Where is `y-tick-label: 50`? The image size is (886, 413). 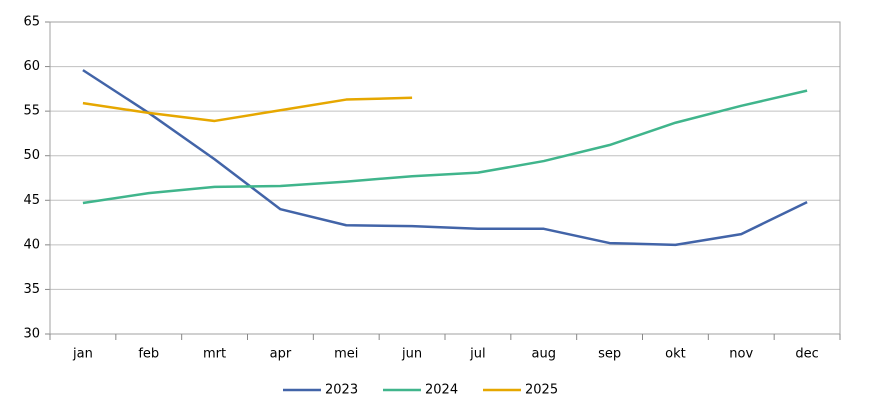 y-tick-label: 50 is located at coordinates (31, 155).